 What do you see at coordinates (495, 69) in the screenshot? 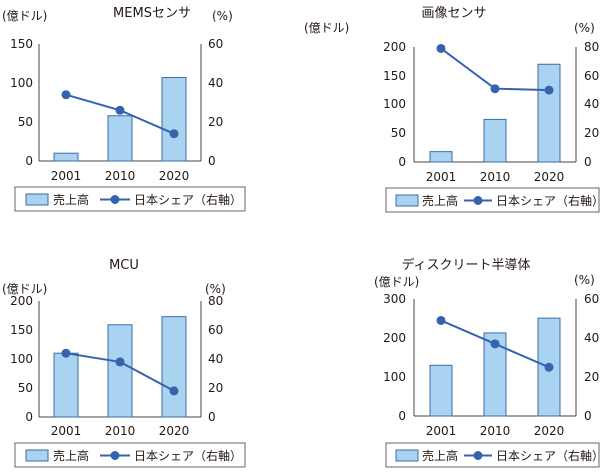
I see `share-line` at bounding box center [495, 69].